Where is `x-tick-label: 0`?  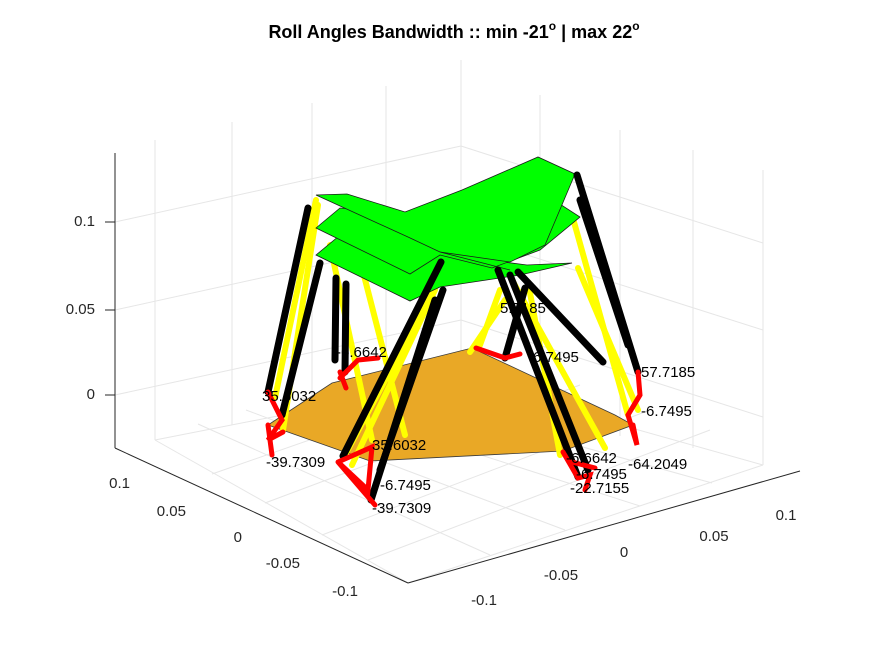 x-tick-label: 0 is located at coordinates (624, 552).